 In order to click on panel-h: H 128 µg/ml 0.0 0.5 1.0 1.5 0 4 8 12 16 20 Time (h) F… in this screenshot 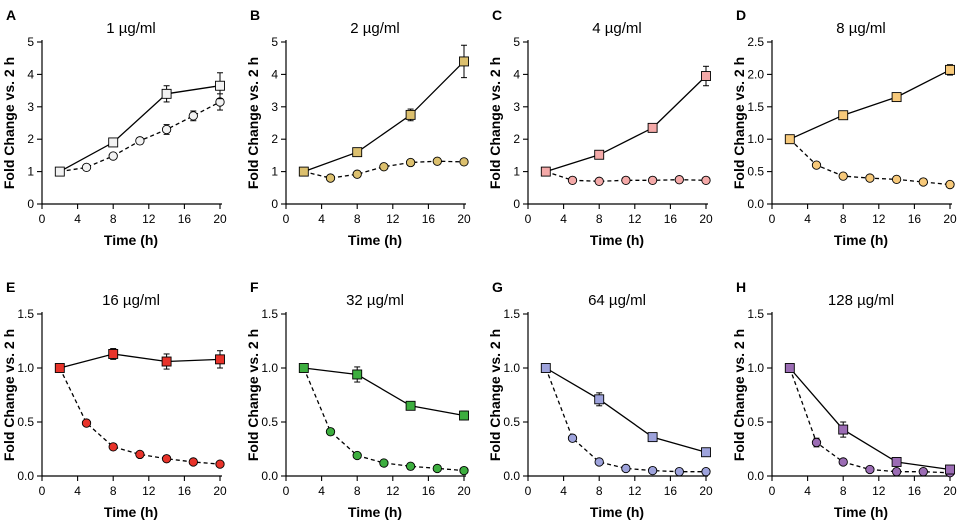, I will do `click(844, 399)`.